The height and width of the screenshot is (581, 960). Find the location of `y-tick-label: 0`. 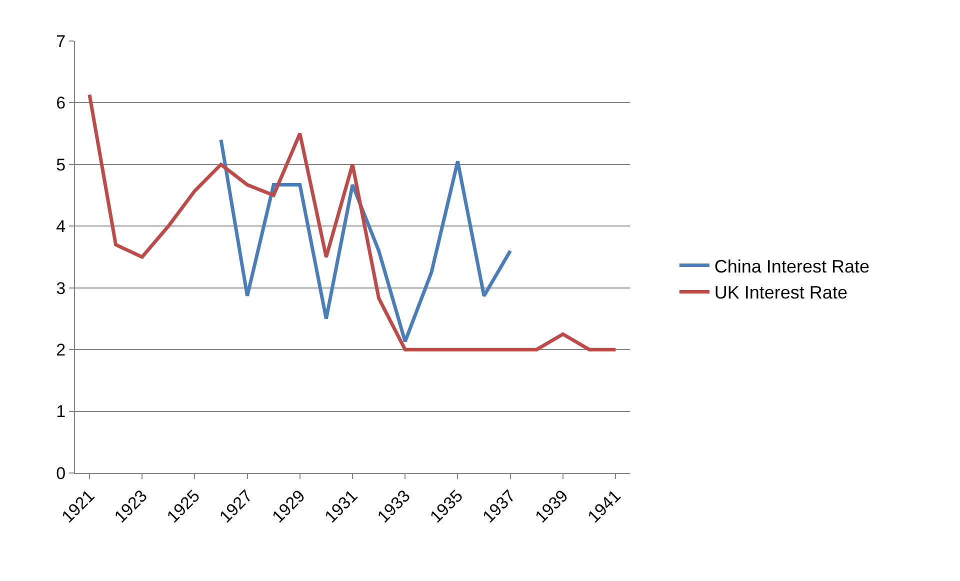

y-tick-label: 0 is located at coordinates (61, 473).